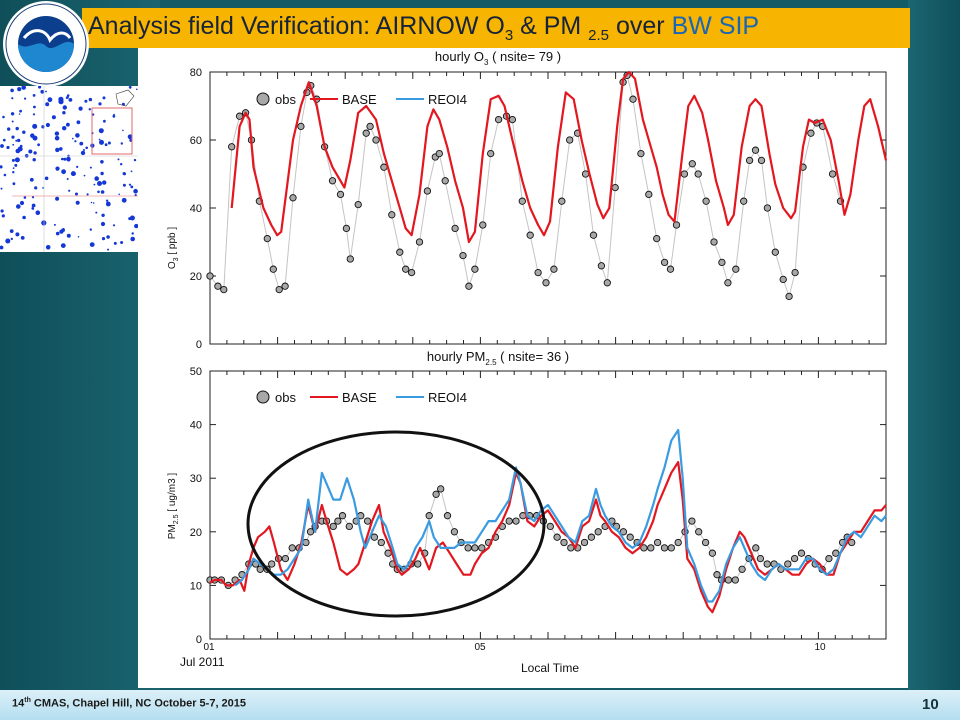 The image size is (960, 720). I want to click on title-pm-subscript: 2.5, so click(599, 35).